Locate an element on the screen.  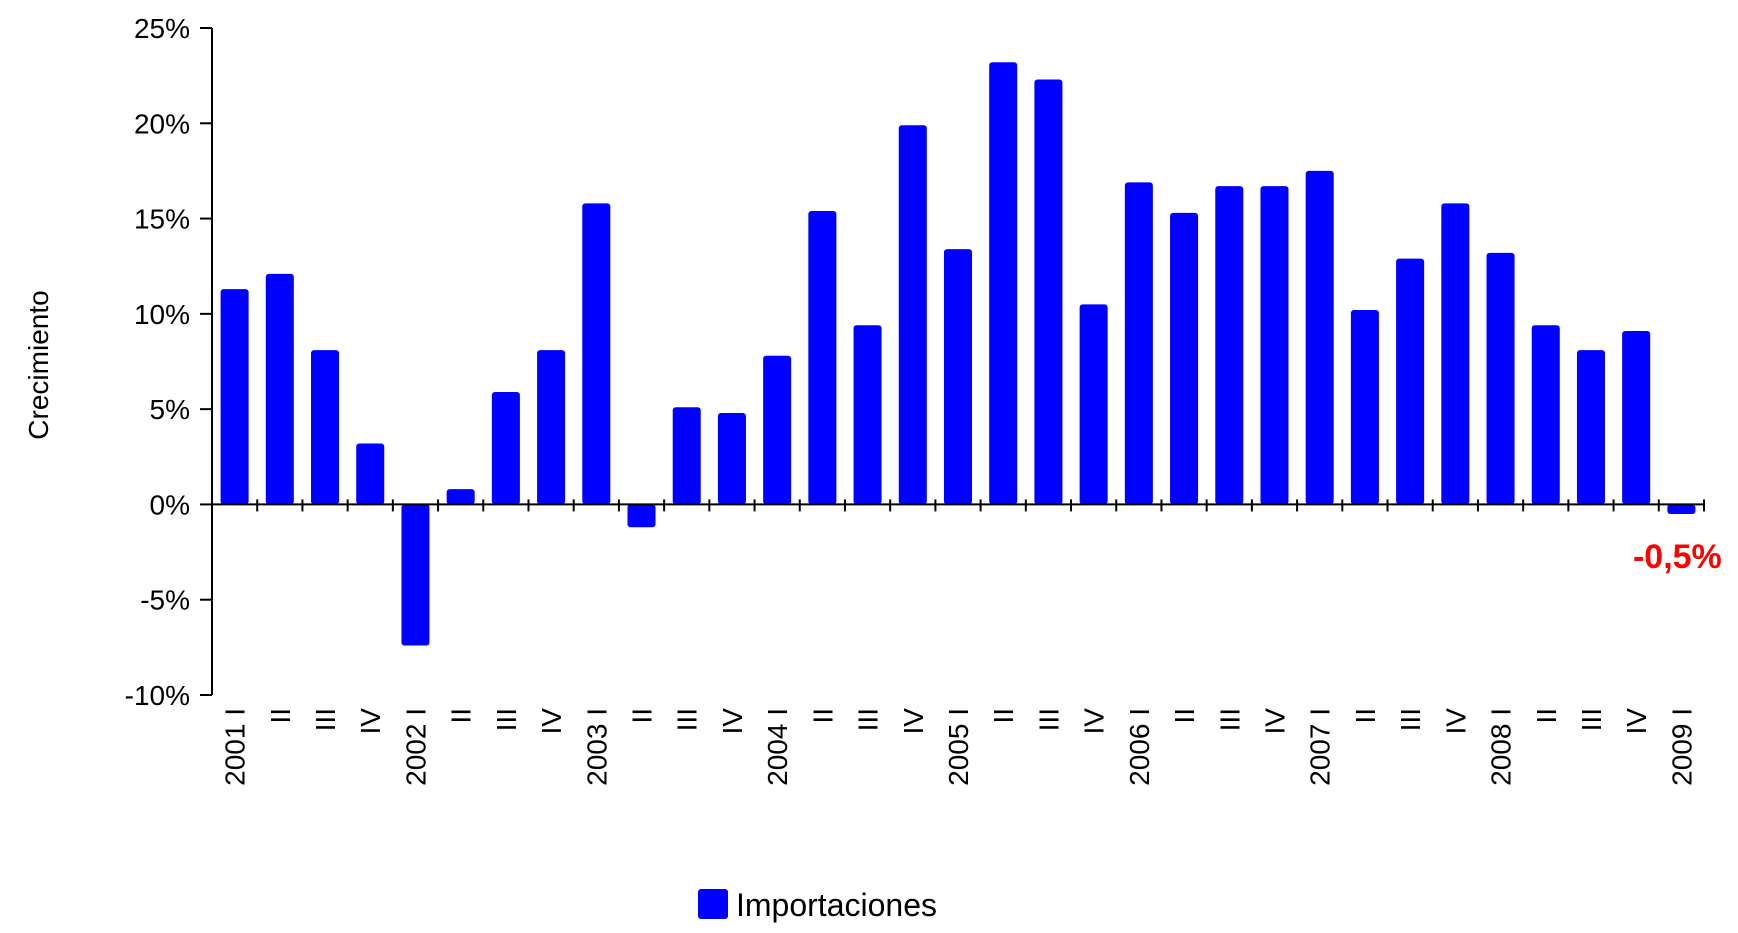
x-tick-label: 2006 I is located at coordinates (1139, 747).